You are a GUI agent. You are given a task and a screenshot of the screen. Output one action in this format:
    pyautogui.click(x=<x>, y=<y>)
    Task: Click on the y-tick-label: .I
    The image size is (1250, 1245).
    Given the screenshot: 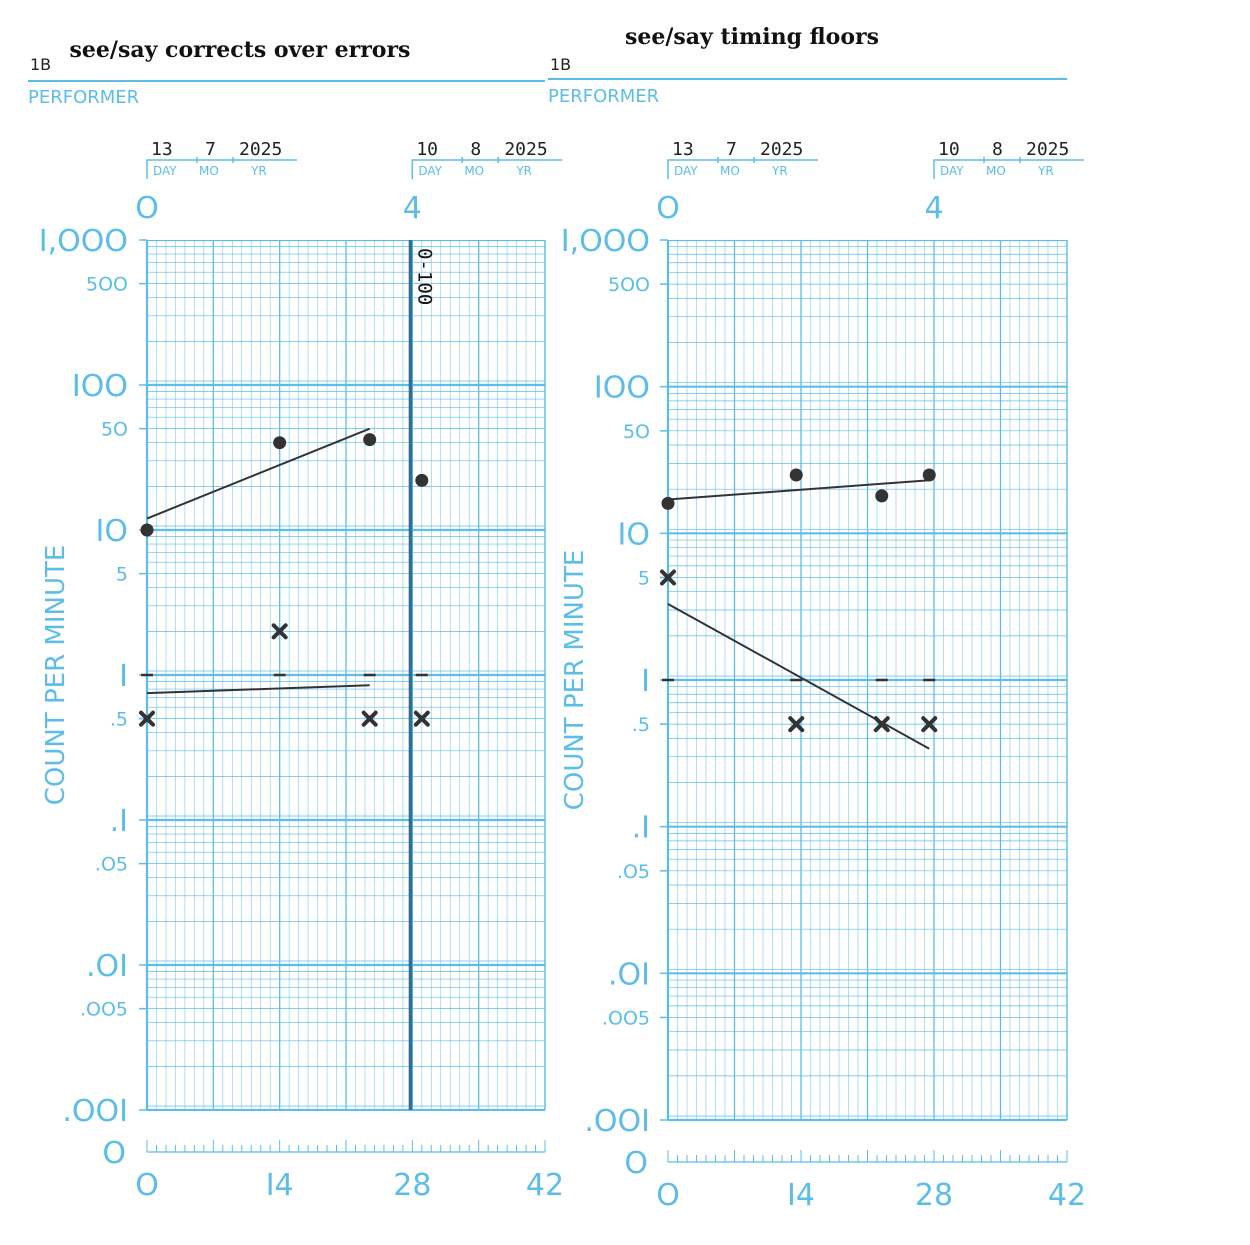 What is the action you would take?
    pyautogui.click(x=641, y=828)
    